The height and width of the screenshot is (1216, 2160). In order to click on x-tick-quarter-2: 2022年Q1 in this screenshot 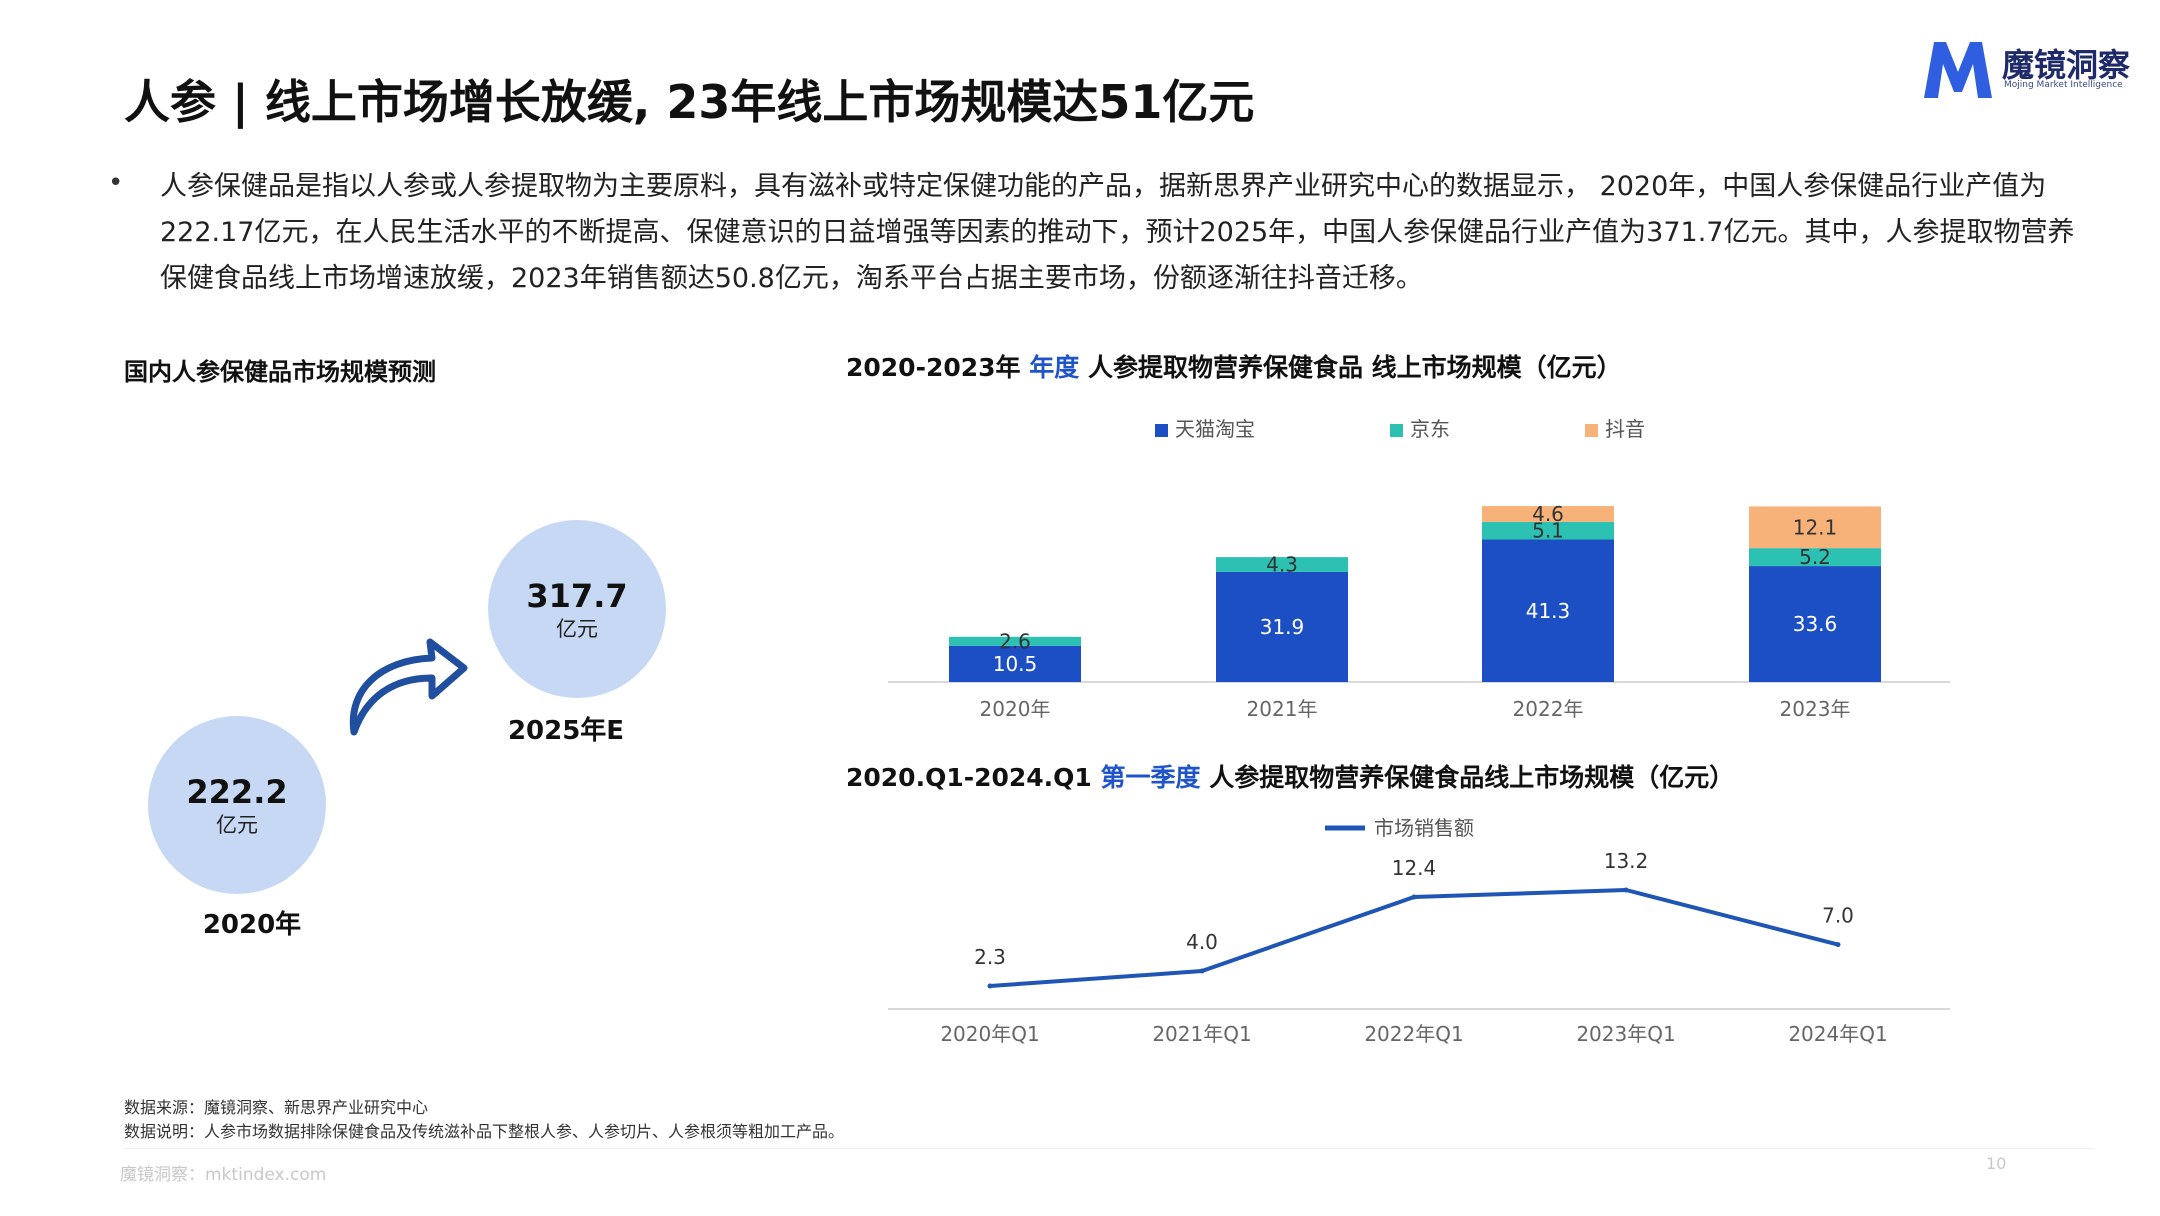, I will do `click(1413, 1034)`.